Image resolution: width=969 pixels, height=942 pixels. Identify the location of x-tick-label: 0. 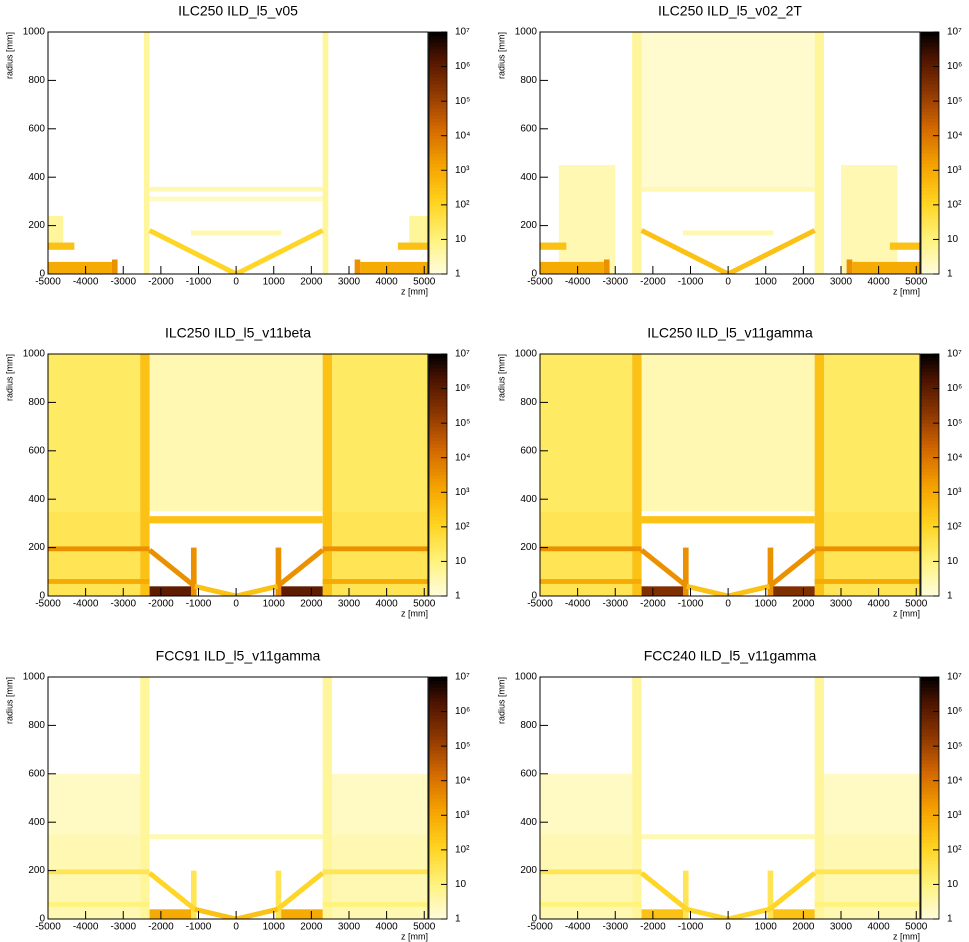
(236, 604).